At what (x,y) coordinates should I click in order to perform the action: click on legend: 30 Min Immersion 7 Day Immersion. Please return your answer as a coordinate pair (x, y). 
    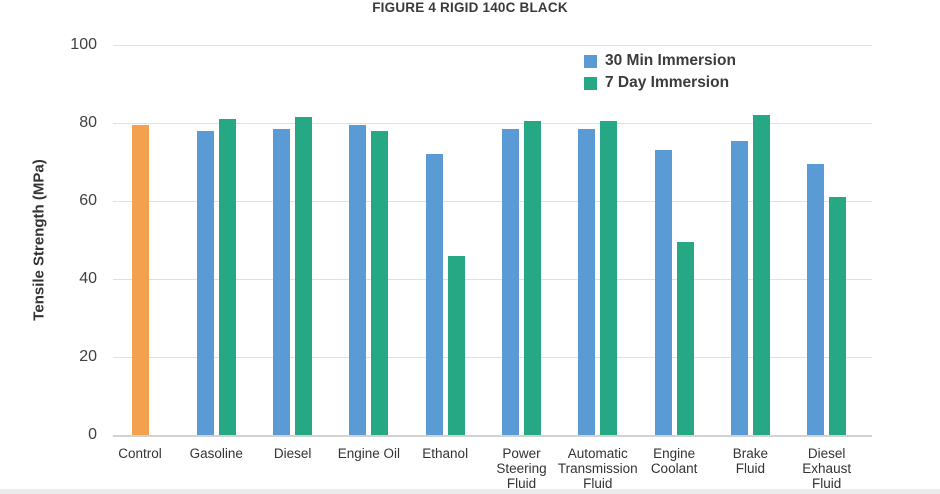
    Looking at the image, I should click on (660, 74).